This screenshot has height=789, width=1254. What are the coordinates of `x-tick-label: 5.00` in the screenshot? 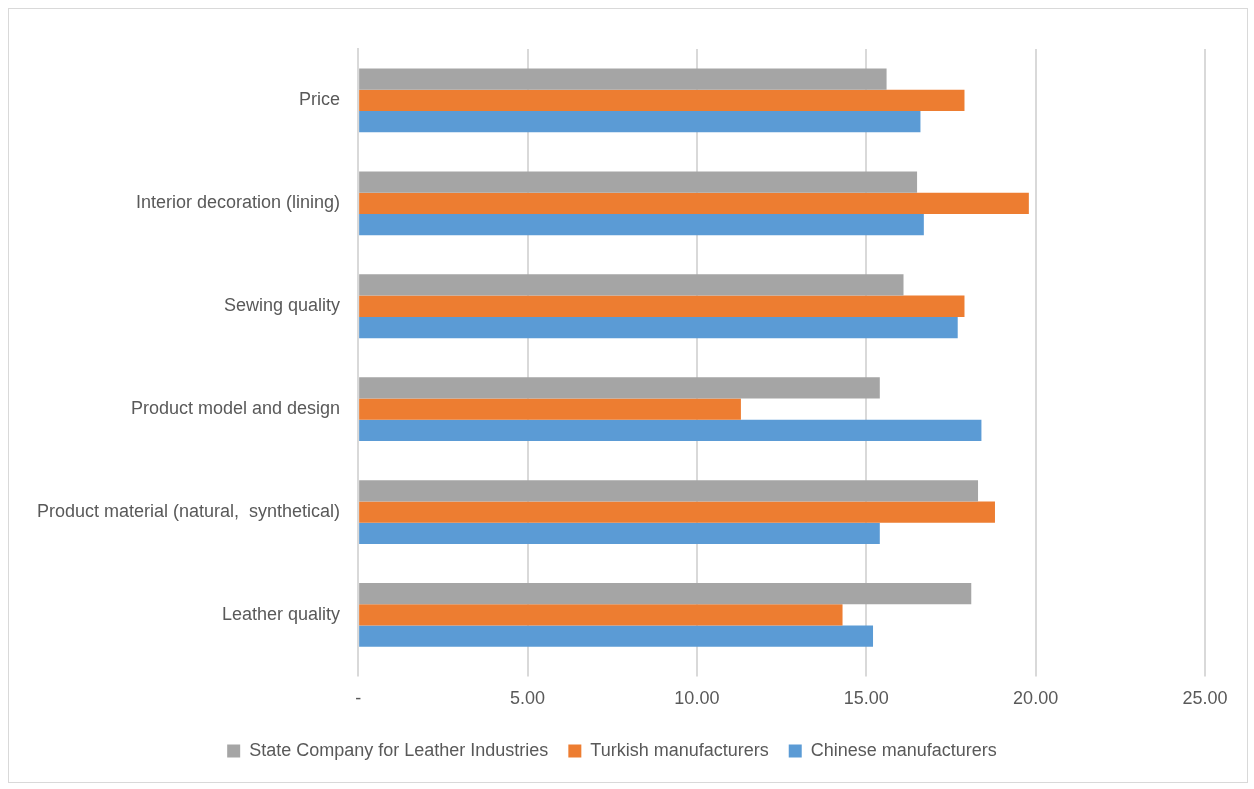 It's located at (527, 698).